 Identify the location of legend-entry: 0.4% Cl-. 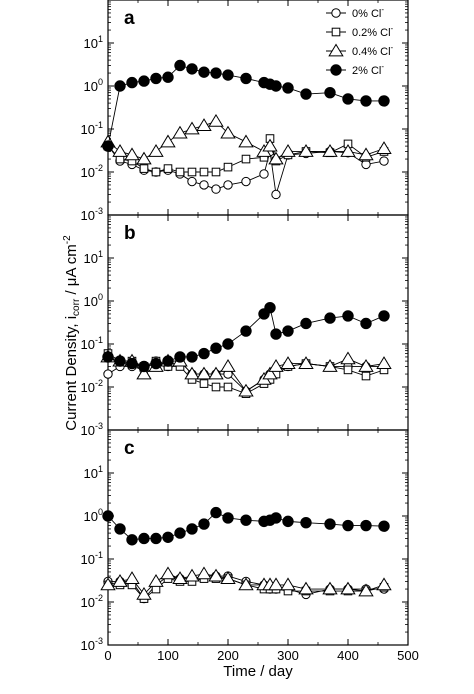
(360, 50).